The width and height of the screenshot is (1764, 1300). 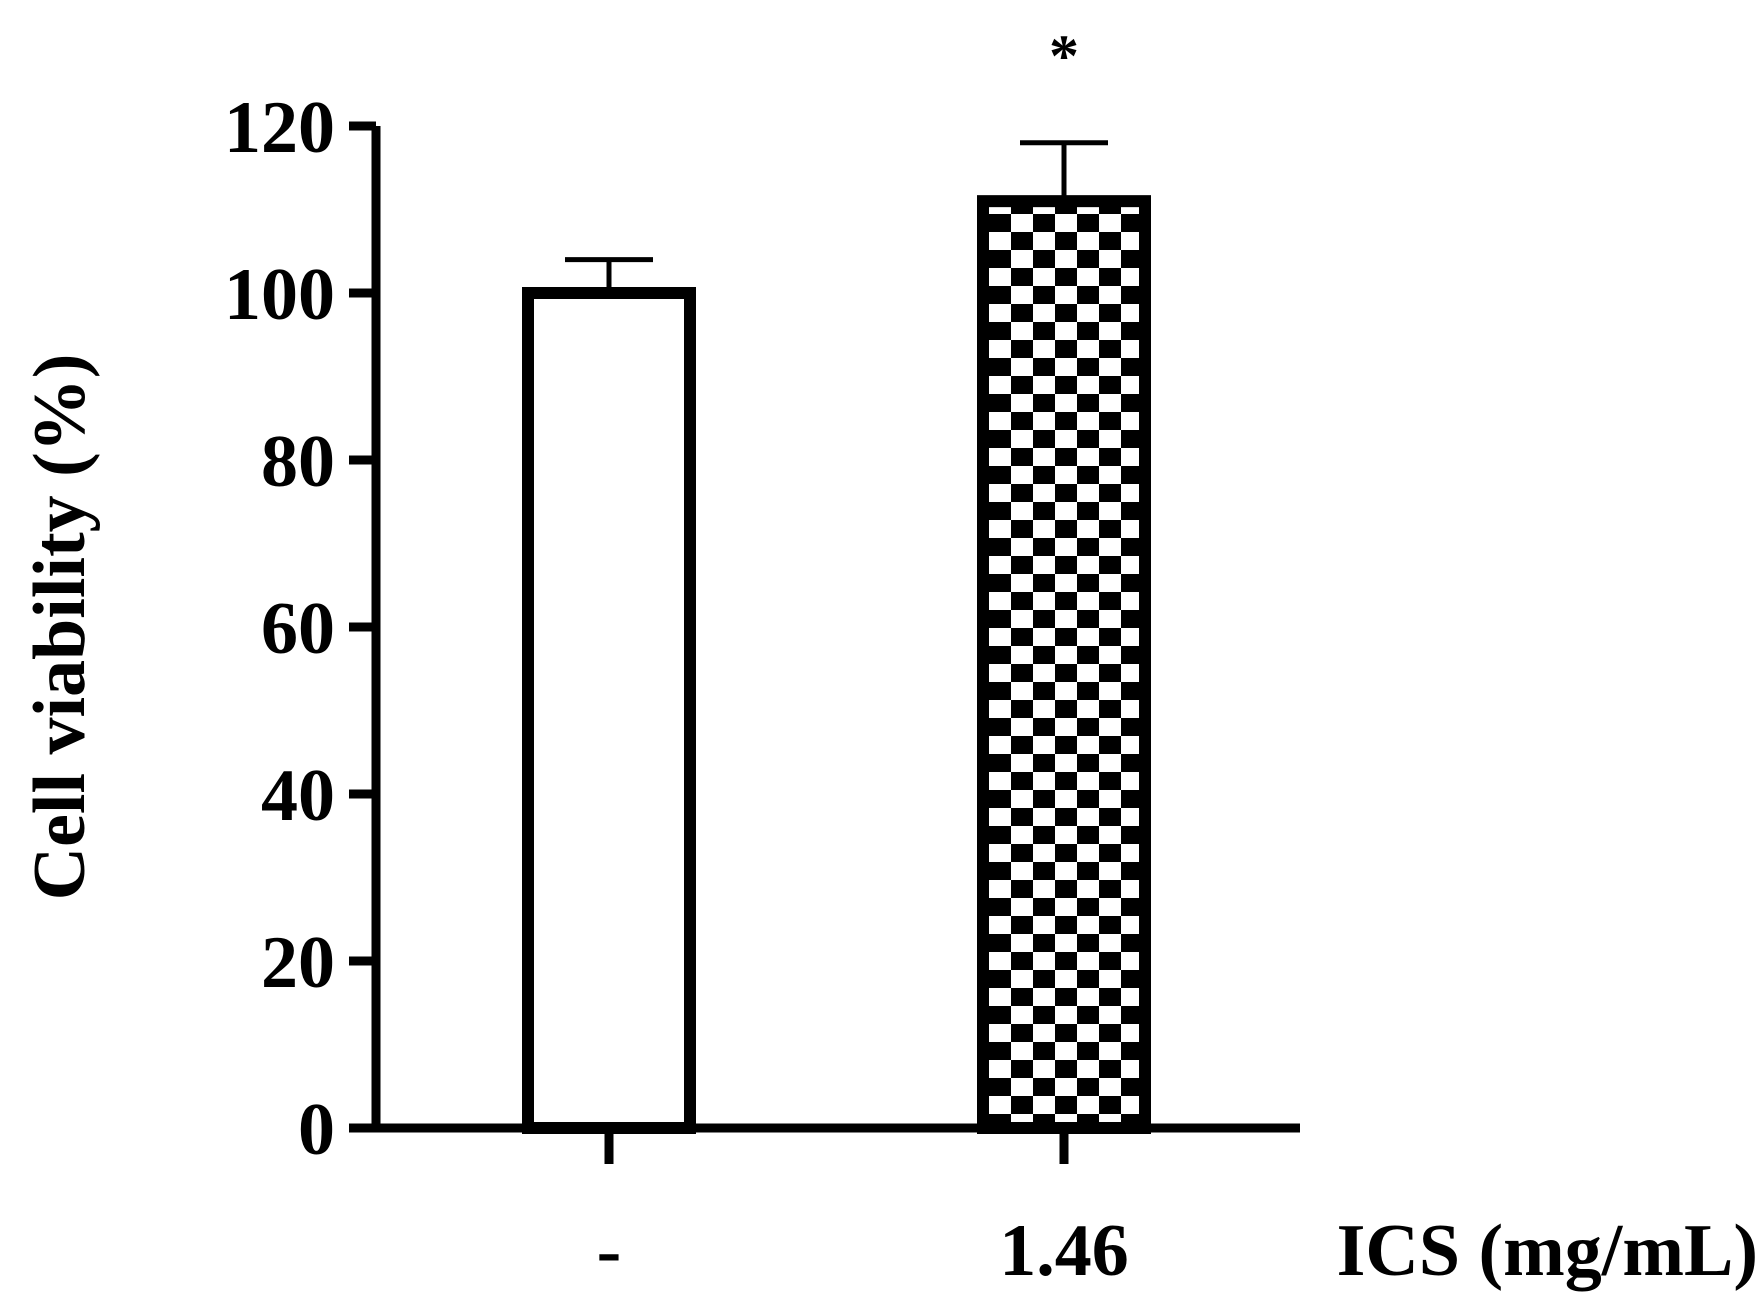 What do you see at coordinates (279, 128) in the screenshot?
I see `y-tick-label: 120` at bounding box center [279, 128].